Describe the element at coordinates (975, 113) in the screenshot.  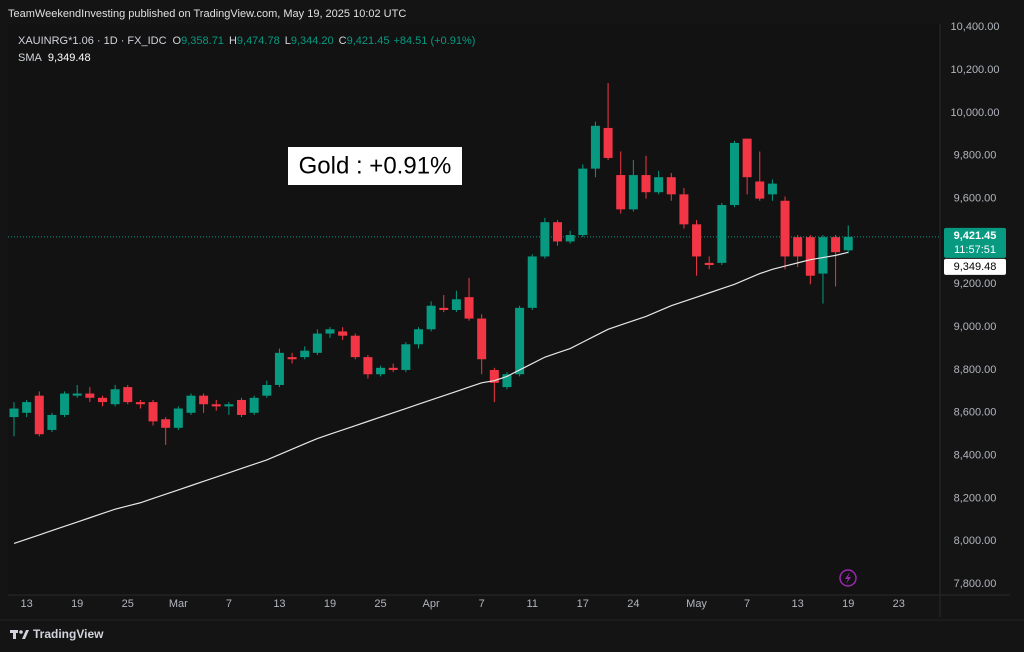
I see `y-tick-label: 10,000.00` at that location.